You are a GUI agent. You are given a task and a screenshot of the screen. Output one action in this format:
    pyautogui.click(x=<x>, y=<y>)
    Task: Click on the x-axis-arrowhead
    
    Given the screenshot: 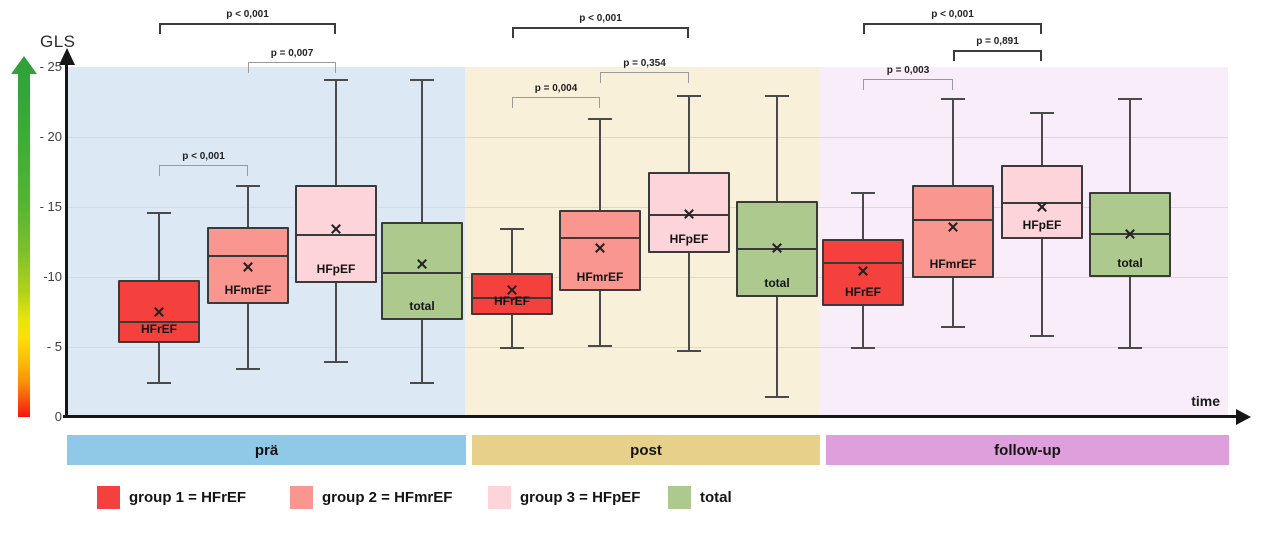 What is the action you would take?
    pyautogui.click(x=1243, y=417)
    